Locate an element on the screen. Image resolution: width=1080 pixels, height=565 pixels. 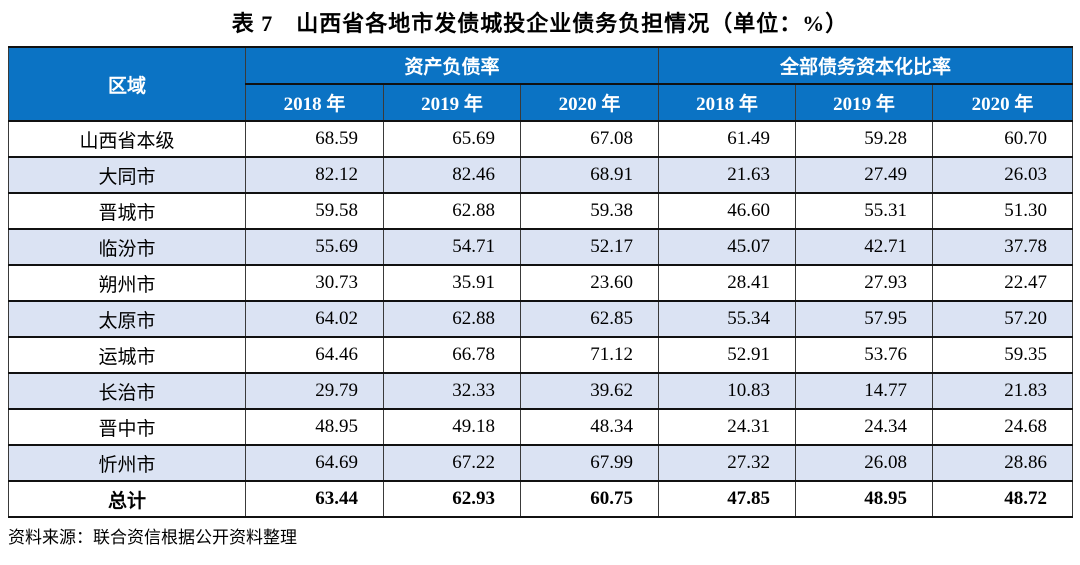
value-cell: 55.34 is located at coordinates (727, 319).